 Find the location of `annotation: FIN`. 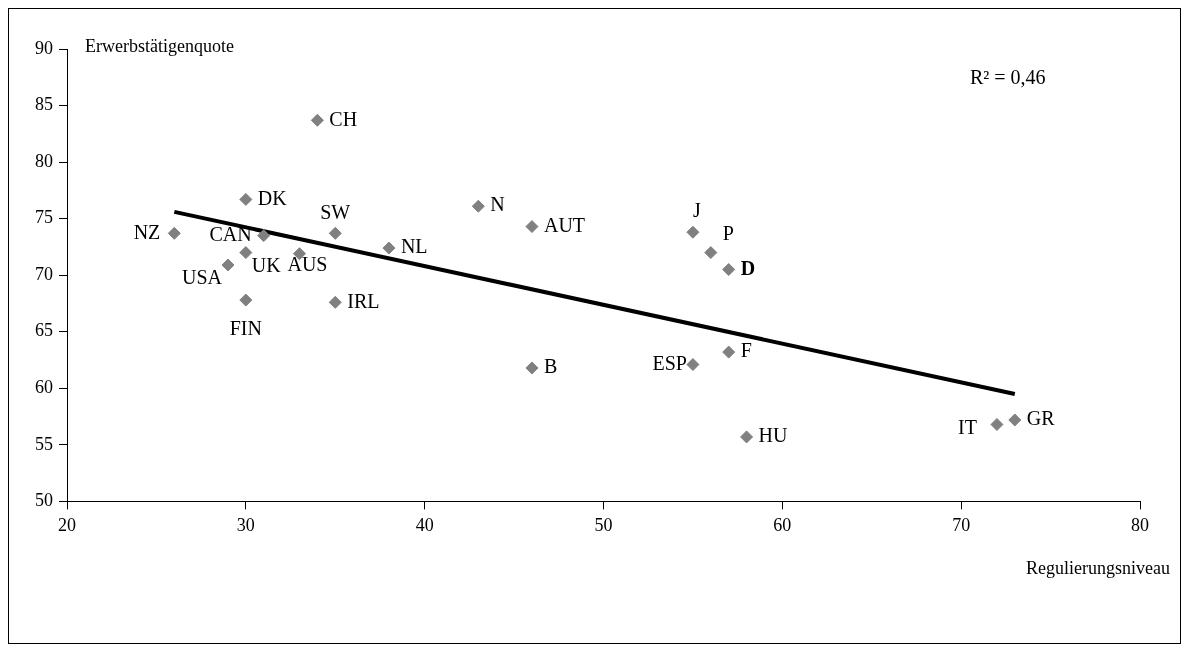

annotation: FIN is located at coordinates (245, 328).